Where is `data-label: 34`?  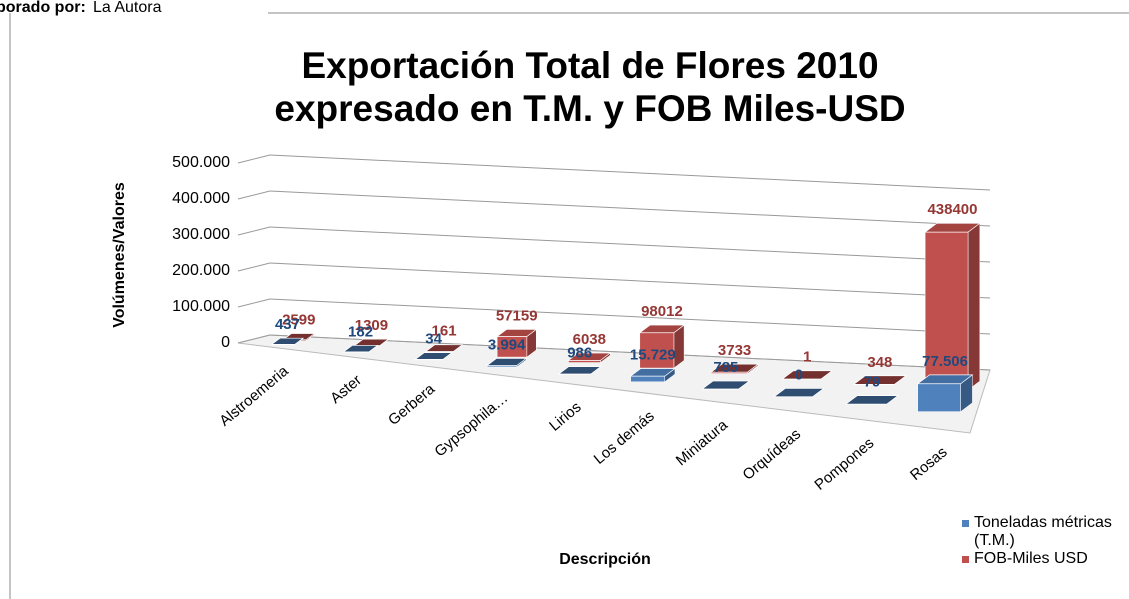
data-label: 34 is located at coordinates (433, 339).